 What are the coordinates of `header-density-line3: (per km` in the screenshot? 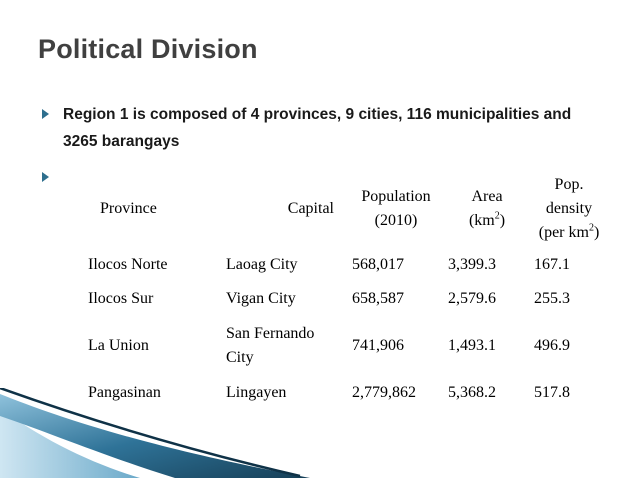 It's located at (563, 232).